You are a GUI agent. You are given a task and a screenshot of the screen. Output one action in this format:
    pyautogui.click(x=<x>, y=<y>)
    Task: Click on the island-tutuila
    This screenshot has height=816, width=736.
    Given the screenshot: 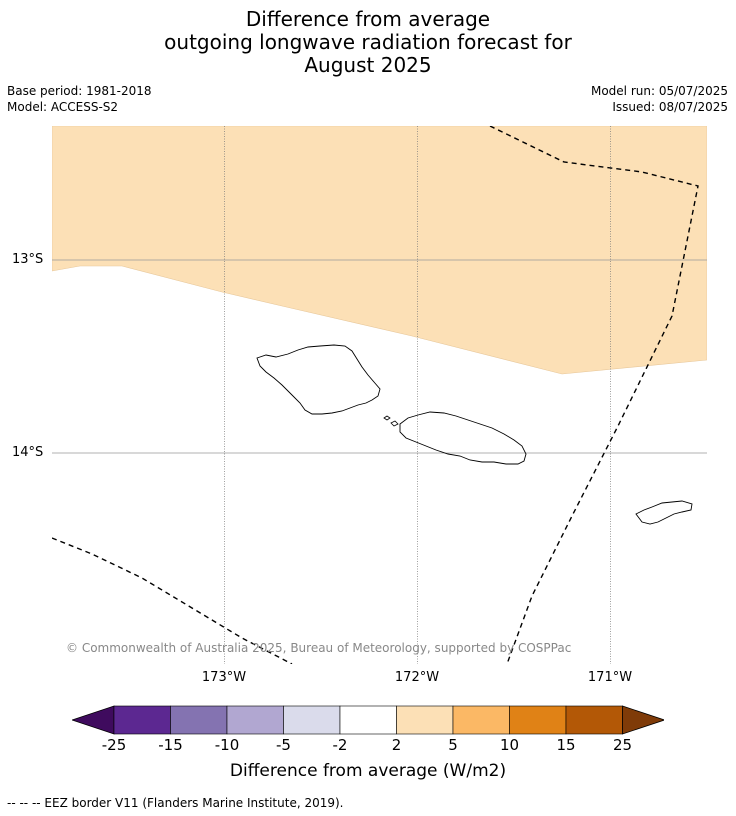 What is the action you would take?
    pyautogui.click(x=664, y=512)
    